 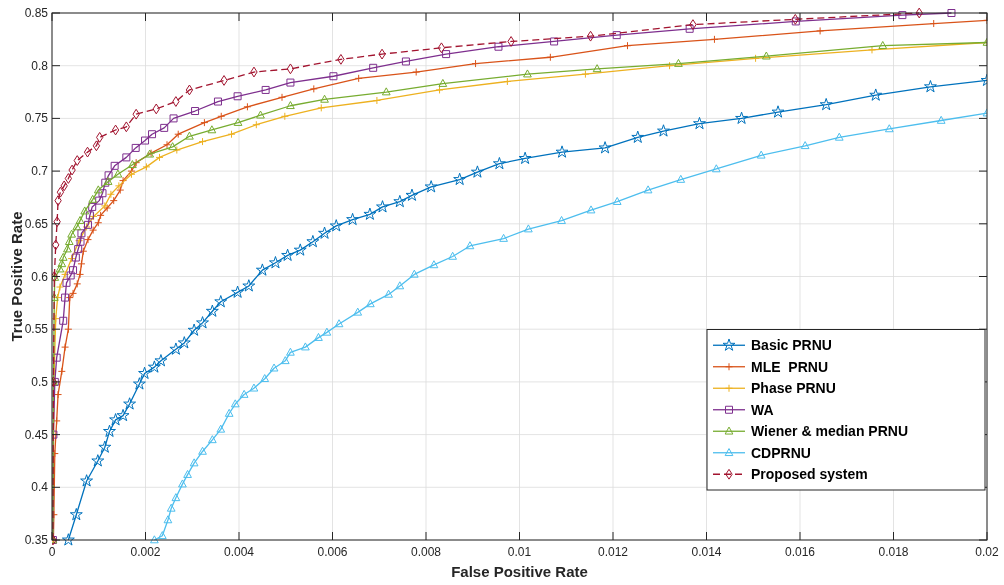 I want to click on legend-label: MLE PRNU, so click(x=789, y=366).